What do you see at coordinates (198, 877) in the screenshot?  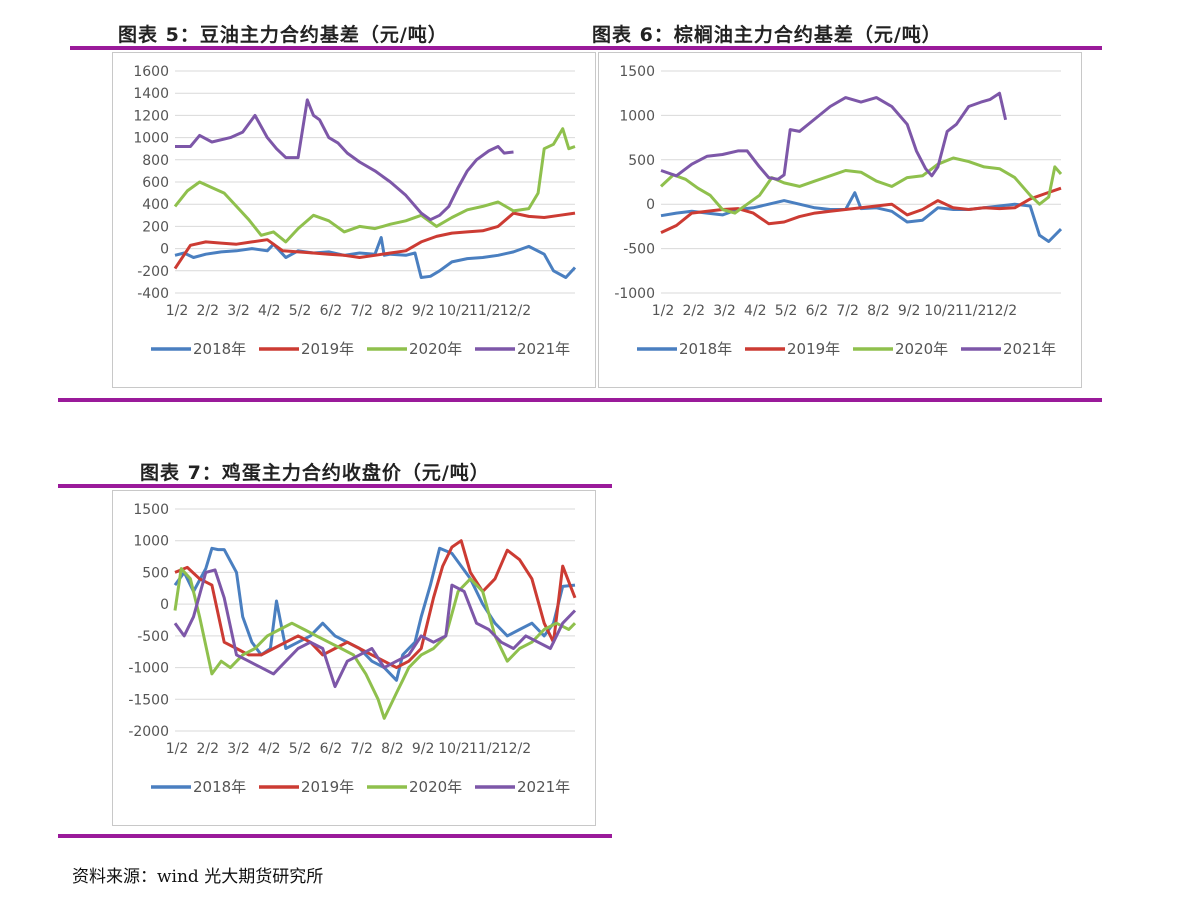 I see `source-note: 资料来源：wind 光大期货研究所` at bounding box center [198, 877].